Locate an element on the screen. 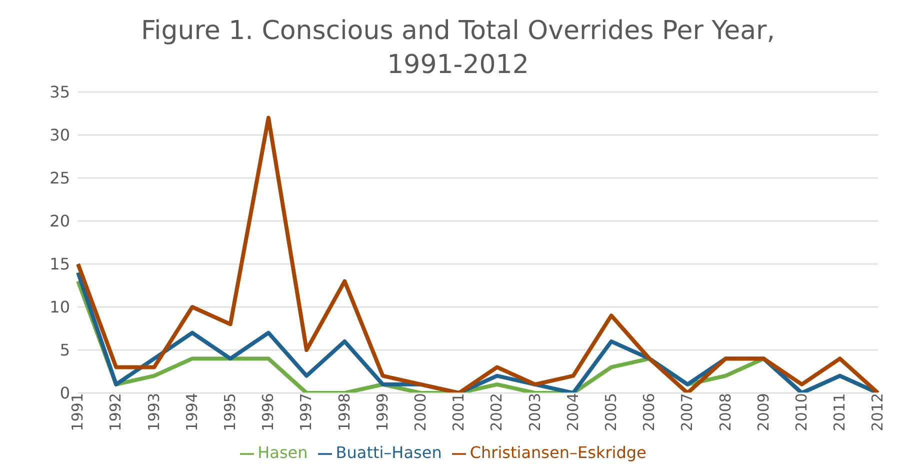 Image resolution: width=914 pixels, height=474 pixels. x-tick-label: 2005 is located at coordinates (611, 412).